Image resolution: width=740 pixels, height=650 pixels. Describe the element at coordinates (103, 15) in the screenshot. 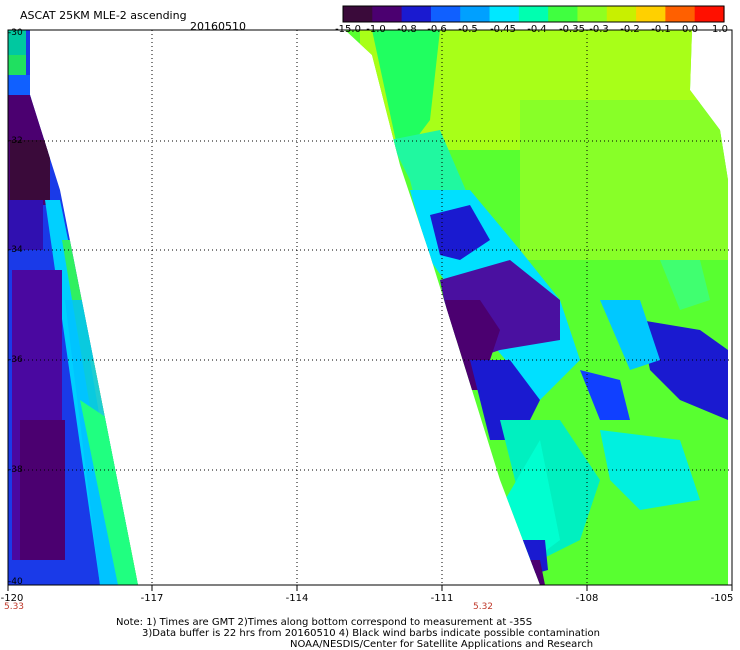

I see `map-title: ASCAT 25KM MLE-2 ascending` at that location.